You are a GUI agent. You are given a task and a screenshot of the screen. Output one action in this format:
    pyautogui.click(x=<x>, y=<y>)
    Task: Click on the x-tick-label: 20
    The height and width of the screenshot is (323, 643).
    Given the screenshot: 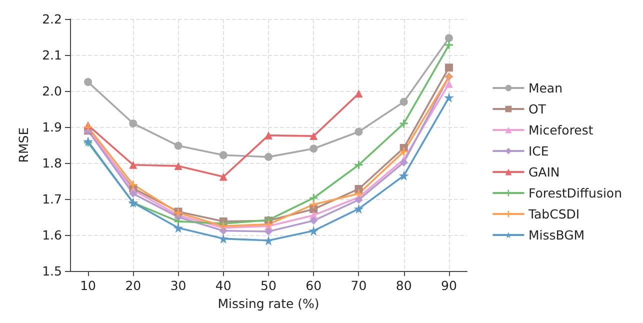 What is the action you would take?
    pyautogui.click(x=133, y=286)
    